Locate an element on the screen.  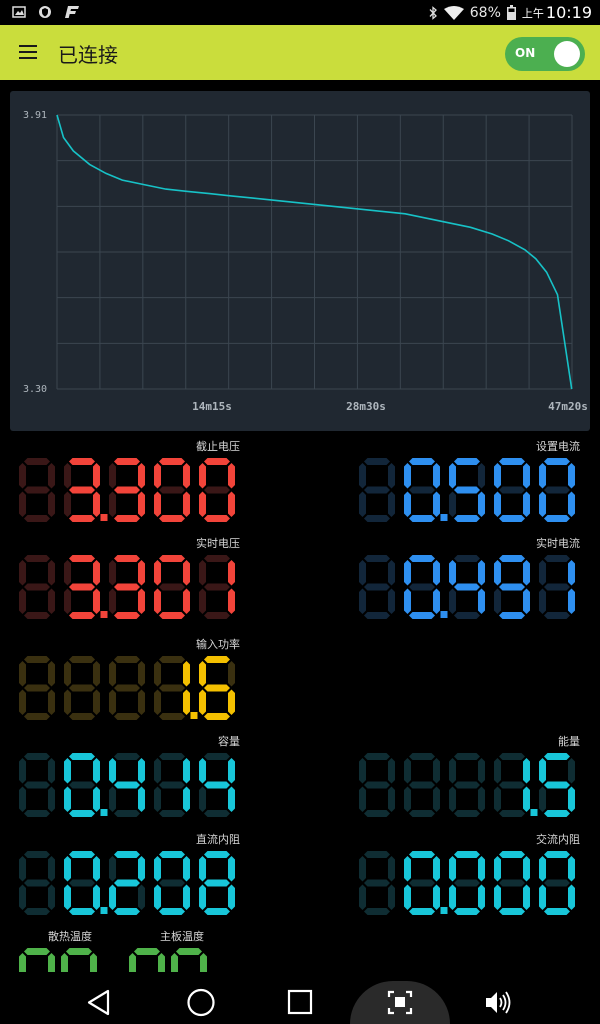
y-tick-min: 3.30 is located at coordinates (35, 389).